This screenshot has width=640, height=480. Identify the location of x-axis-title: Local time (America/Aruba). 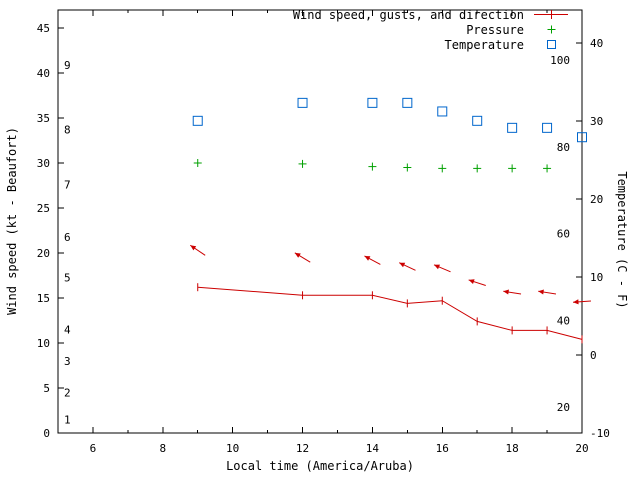
(320, 466).